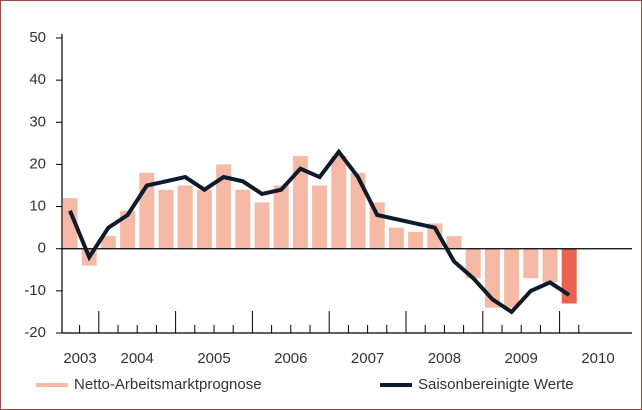  Describe the element at coordinates (521, 358) in the screenshot. I see `x-tick-label: 2009` at that location.